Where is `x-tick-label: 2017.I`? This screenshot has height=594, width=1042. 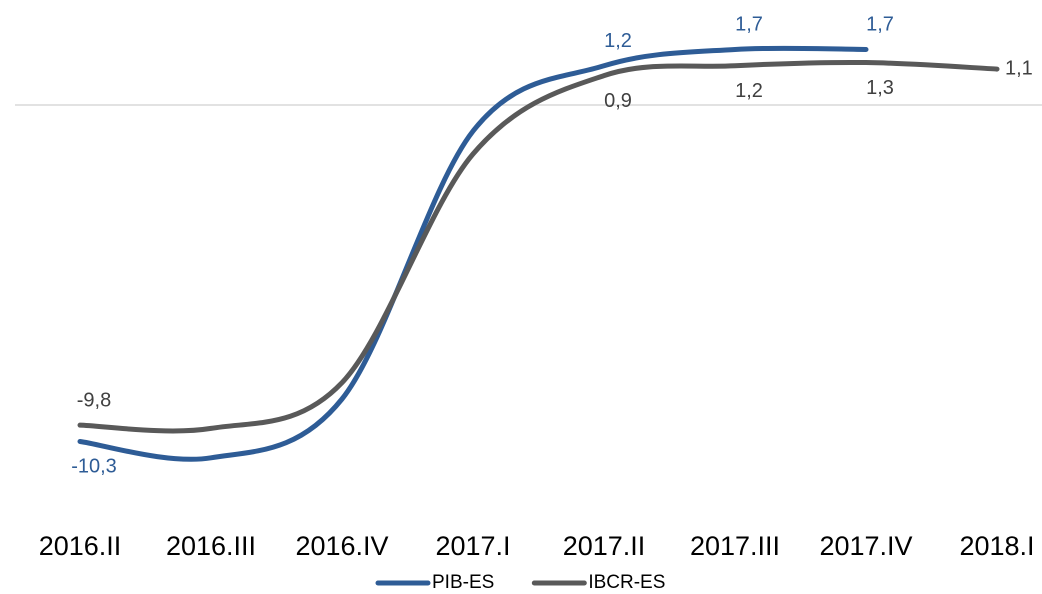
x-tick-label: 2017.I is located at coordinates (472, 546).